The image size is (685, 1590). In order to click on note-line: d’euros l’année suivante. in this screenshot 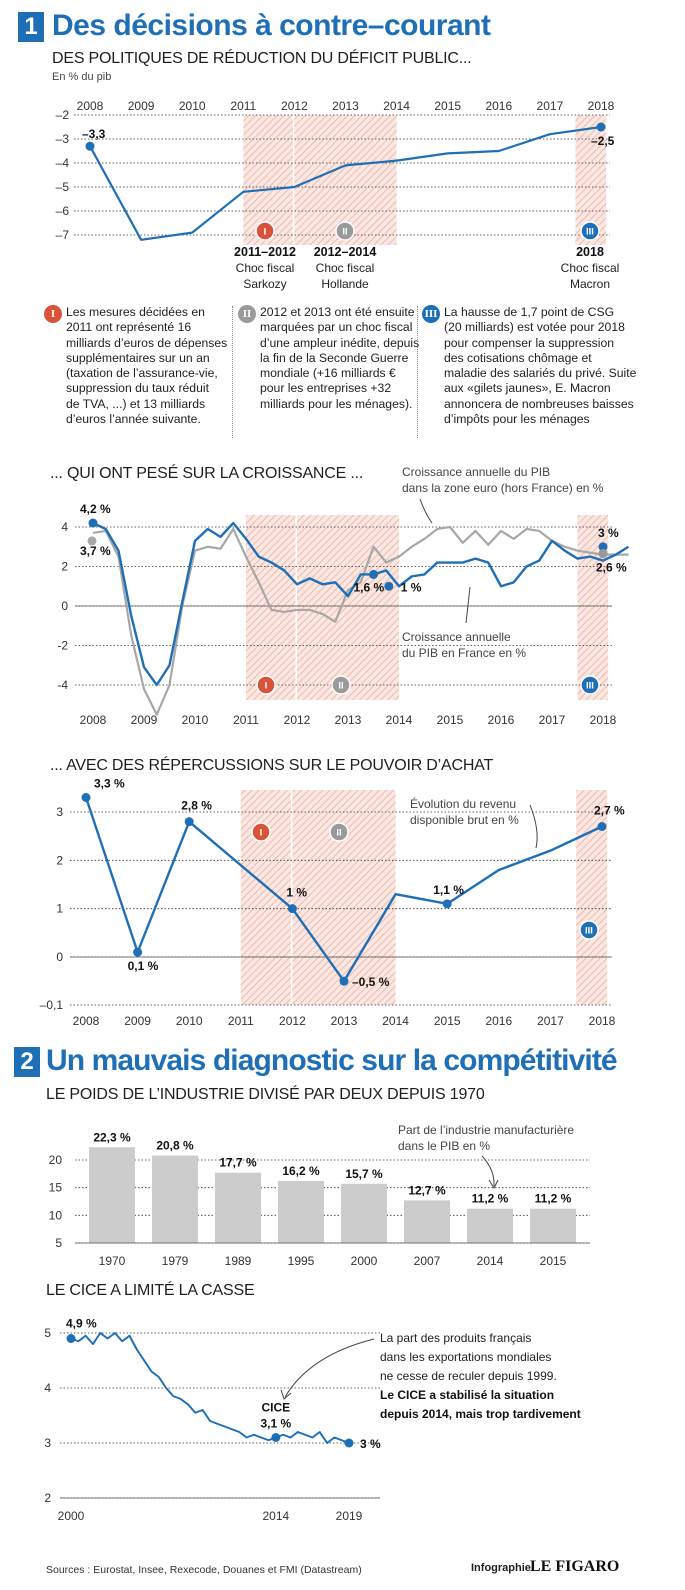, I will do `click(133, 419)`.